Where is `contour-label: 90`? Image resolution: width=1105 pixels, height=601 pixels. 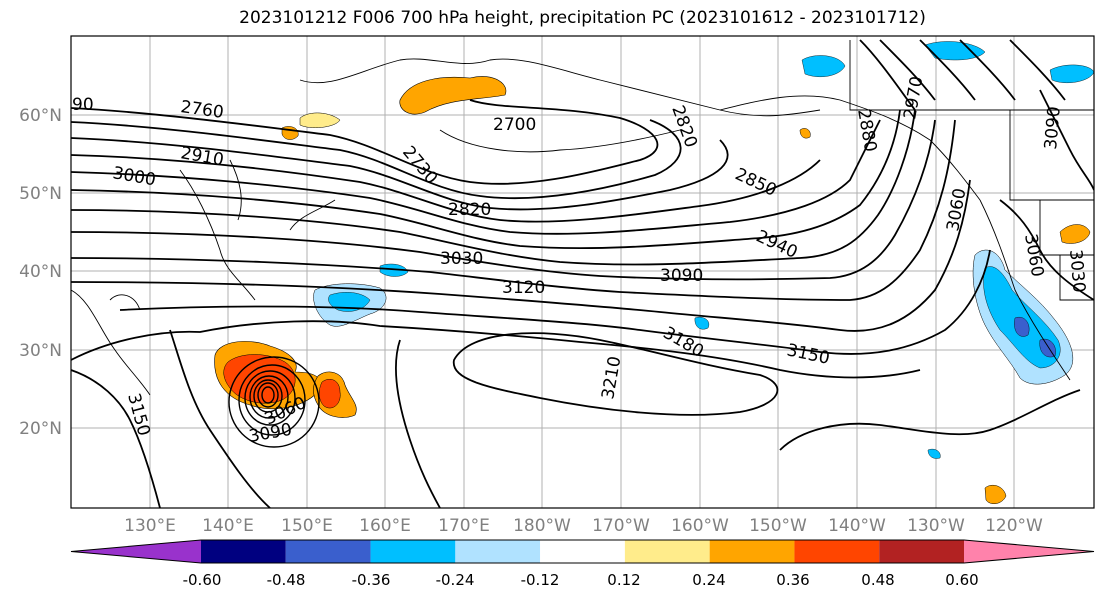
contour-label: 90 is located at coordinates (83, 105).